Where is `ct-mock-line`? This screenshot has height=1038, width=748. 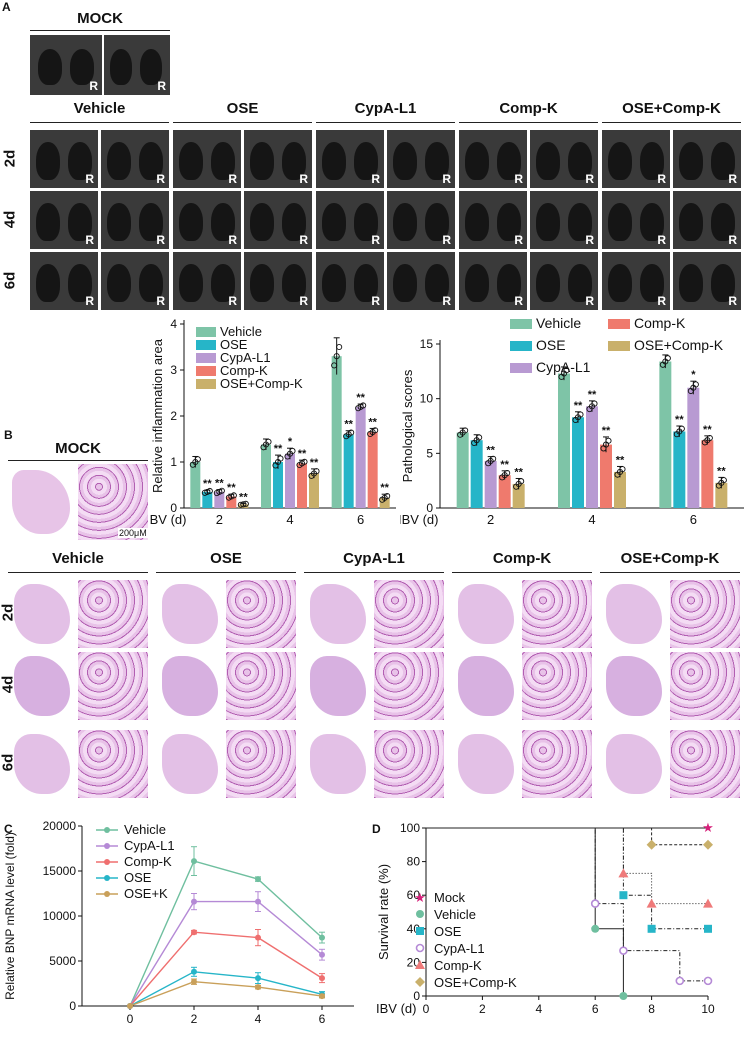
ct-mock-line is located at coordinates (100, 30).